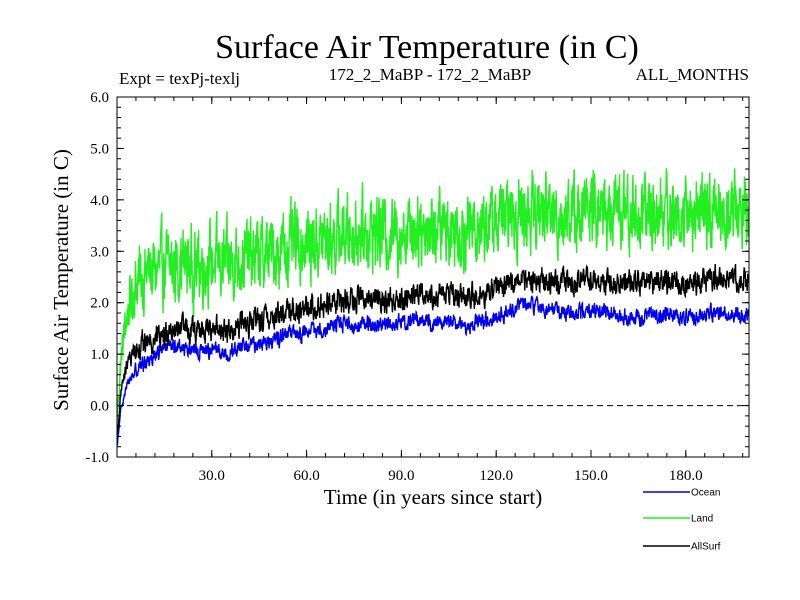  Describe the element at coordinates (433, 497) in the screenshot. I see `x-axis-label: Time (in years since start)` at that location.